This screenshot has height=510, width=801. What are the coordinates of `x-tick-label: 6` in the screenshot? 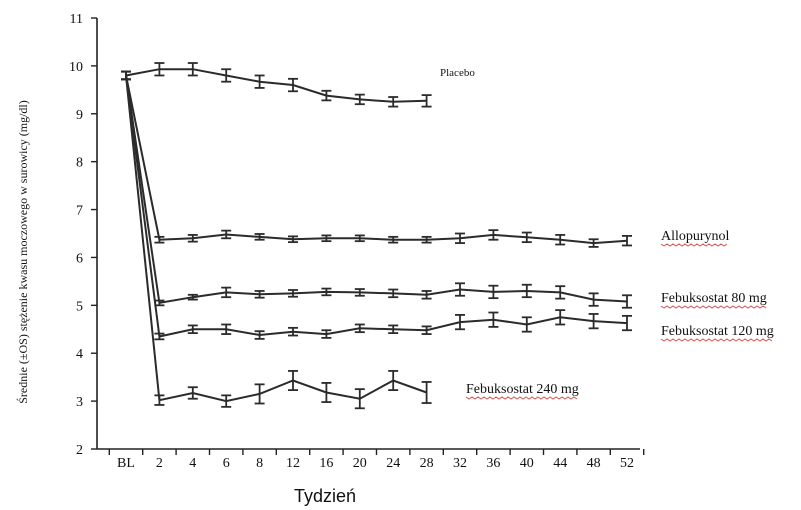 It's located at (226, 463).